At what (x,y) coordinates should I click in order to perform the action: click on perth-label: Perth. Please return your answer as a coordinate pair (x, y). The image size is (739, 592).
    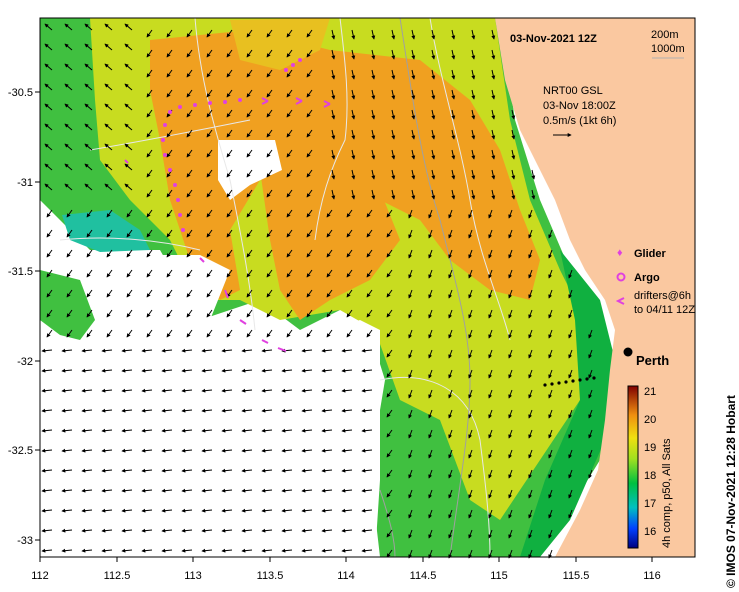
    Looking at the image, I should click on (652, 360).